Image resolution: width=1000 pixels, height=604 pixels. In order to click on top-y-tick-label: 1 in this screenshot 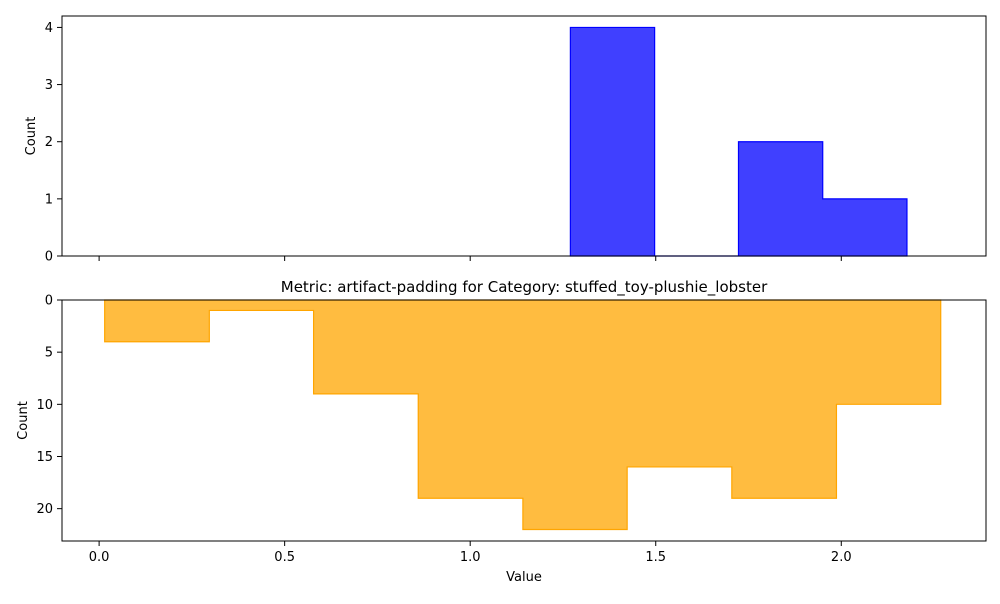, I will do `click(49, 199)`.